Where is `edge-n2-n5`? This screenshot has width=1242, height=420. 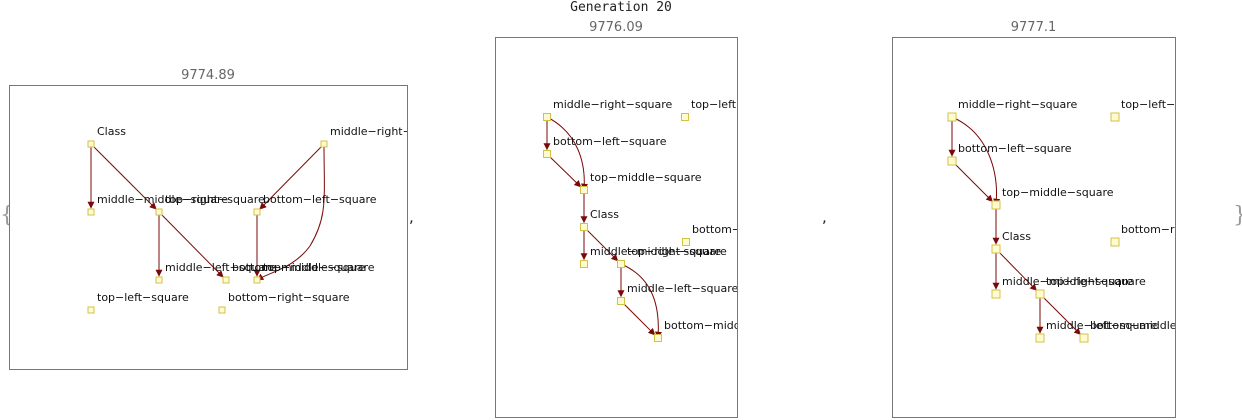
edge-n2-n5 is located at coordinates (292, 176).